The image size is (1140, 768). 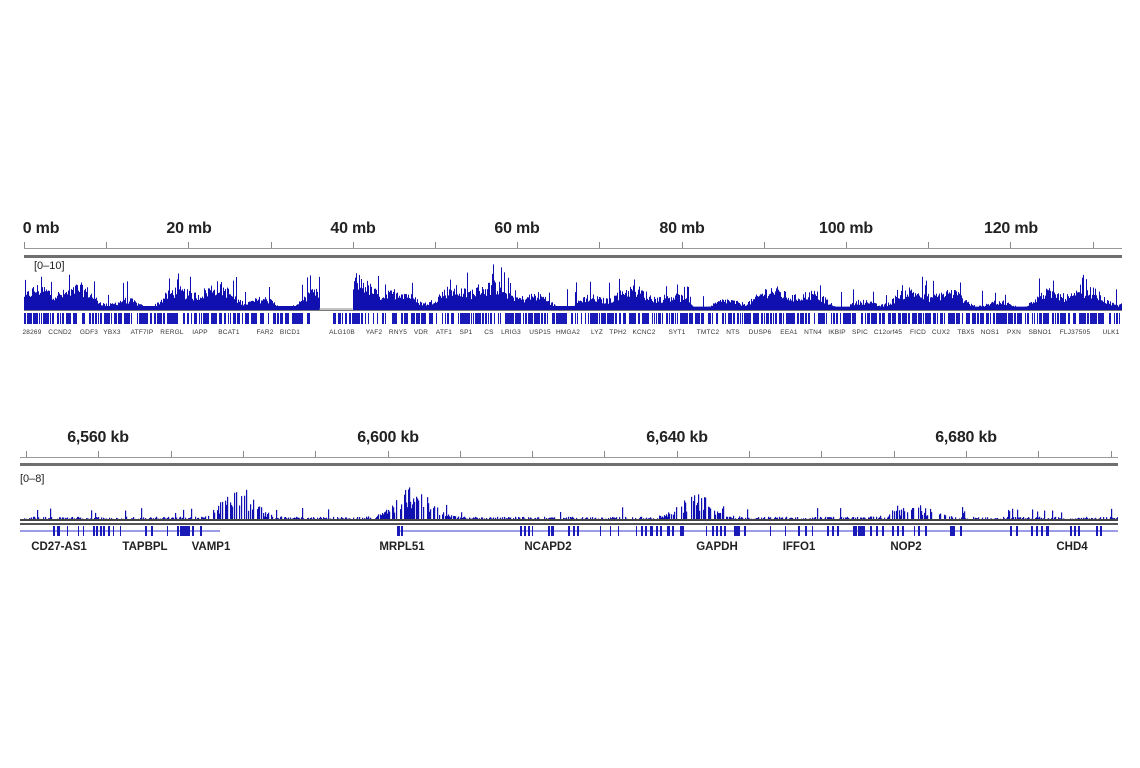 I want to click on top-gene-label-33: CUX2, so click(x=941, y=332).